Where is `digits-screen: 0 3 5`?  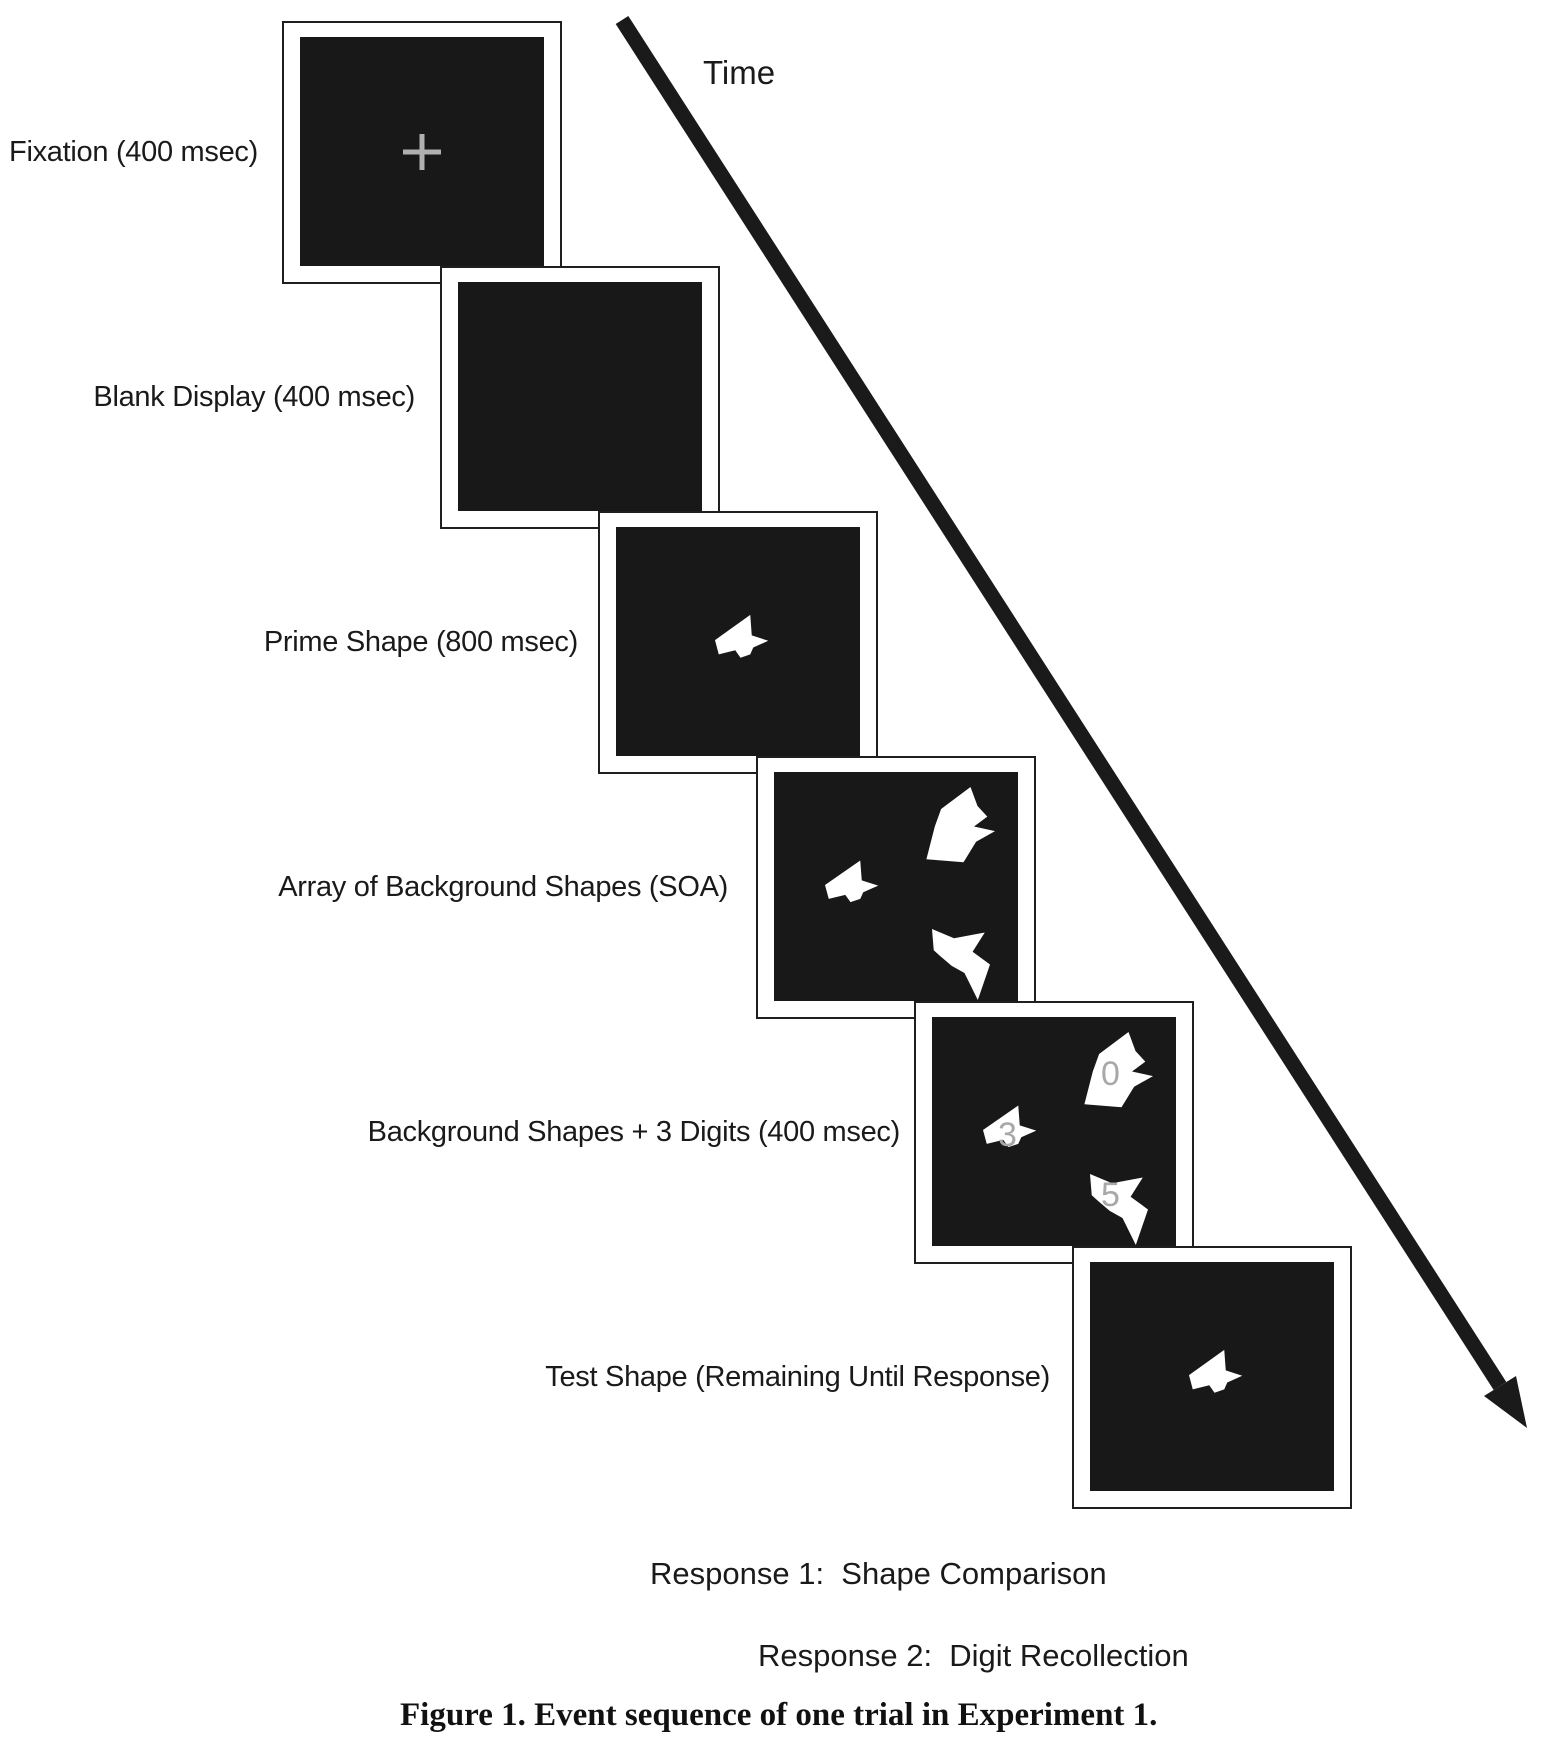 digits-screen: 0 3 5 is located at coordinates (1054, 1131).